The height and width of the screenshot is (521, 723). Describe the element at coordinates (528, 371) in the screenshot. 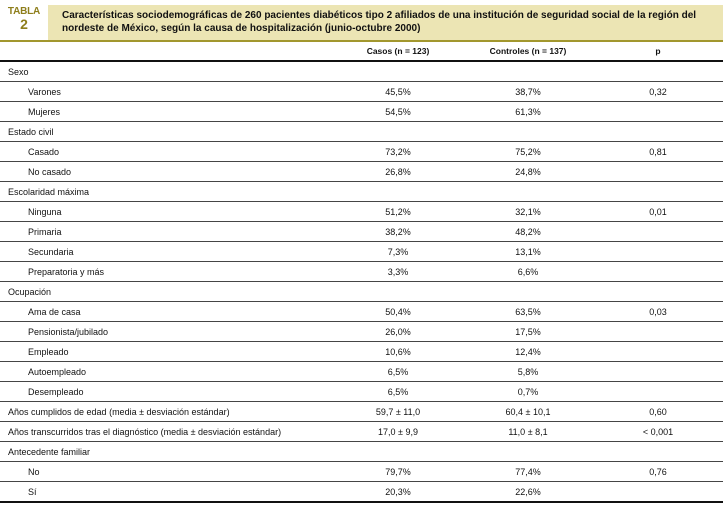

I see `cell-controles: 5,8%` at that location.